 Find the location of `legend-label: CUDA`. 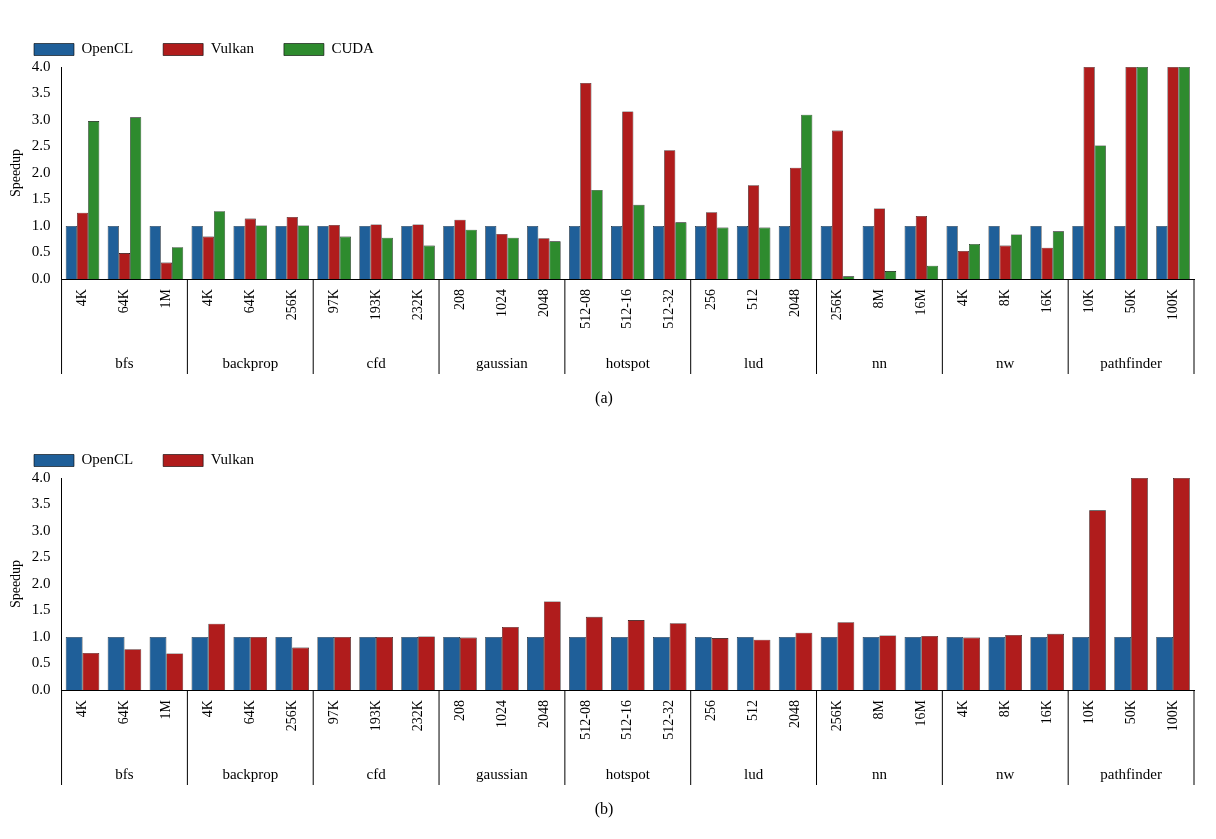

legend-label: CUDA is located at coordinates (353, 48).